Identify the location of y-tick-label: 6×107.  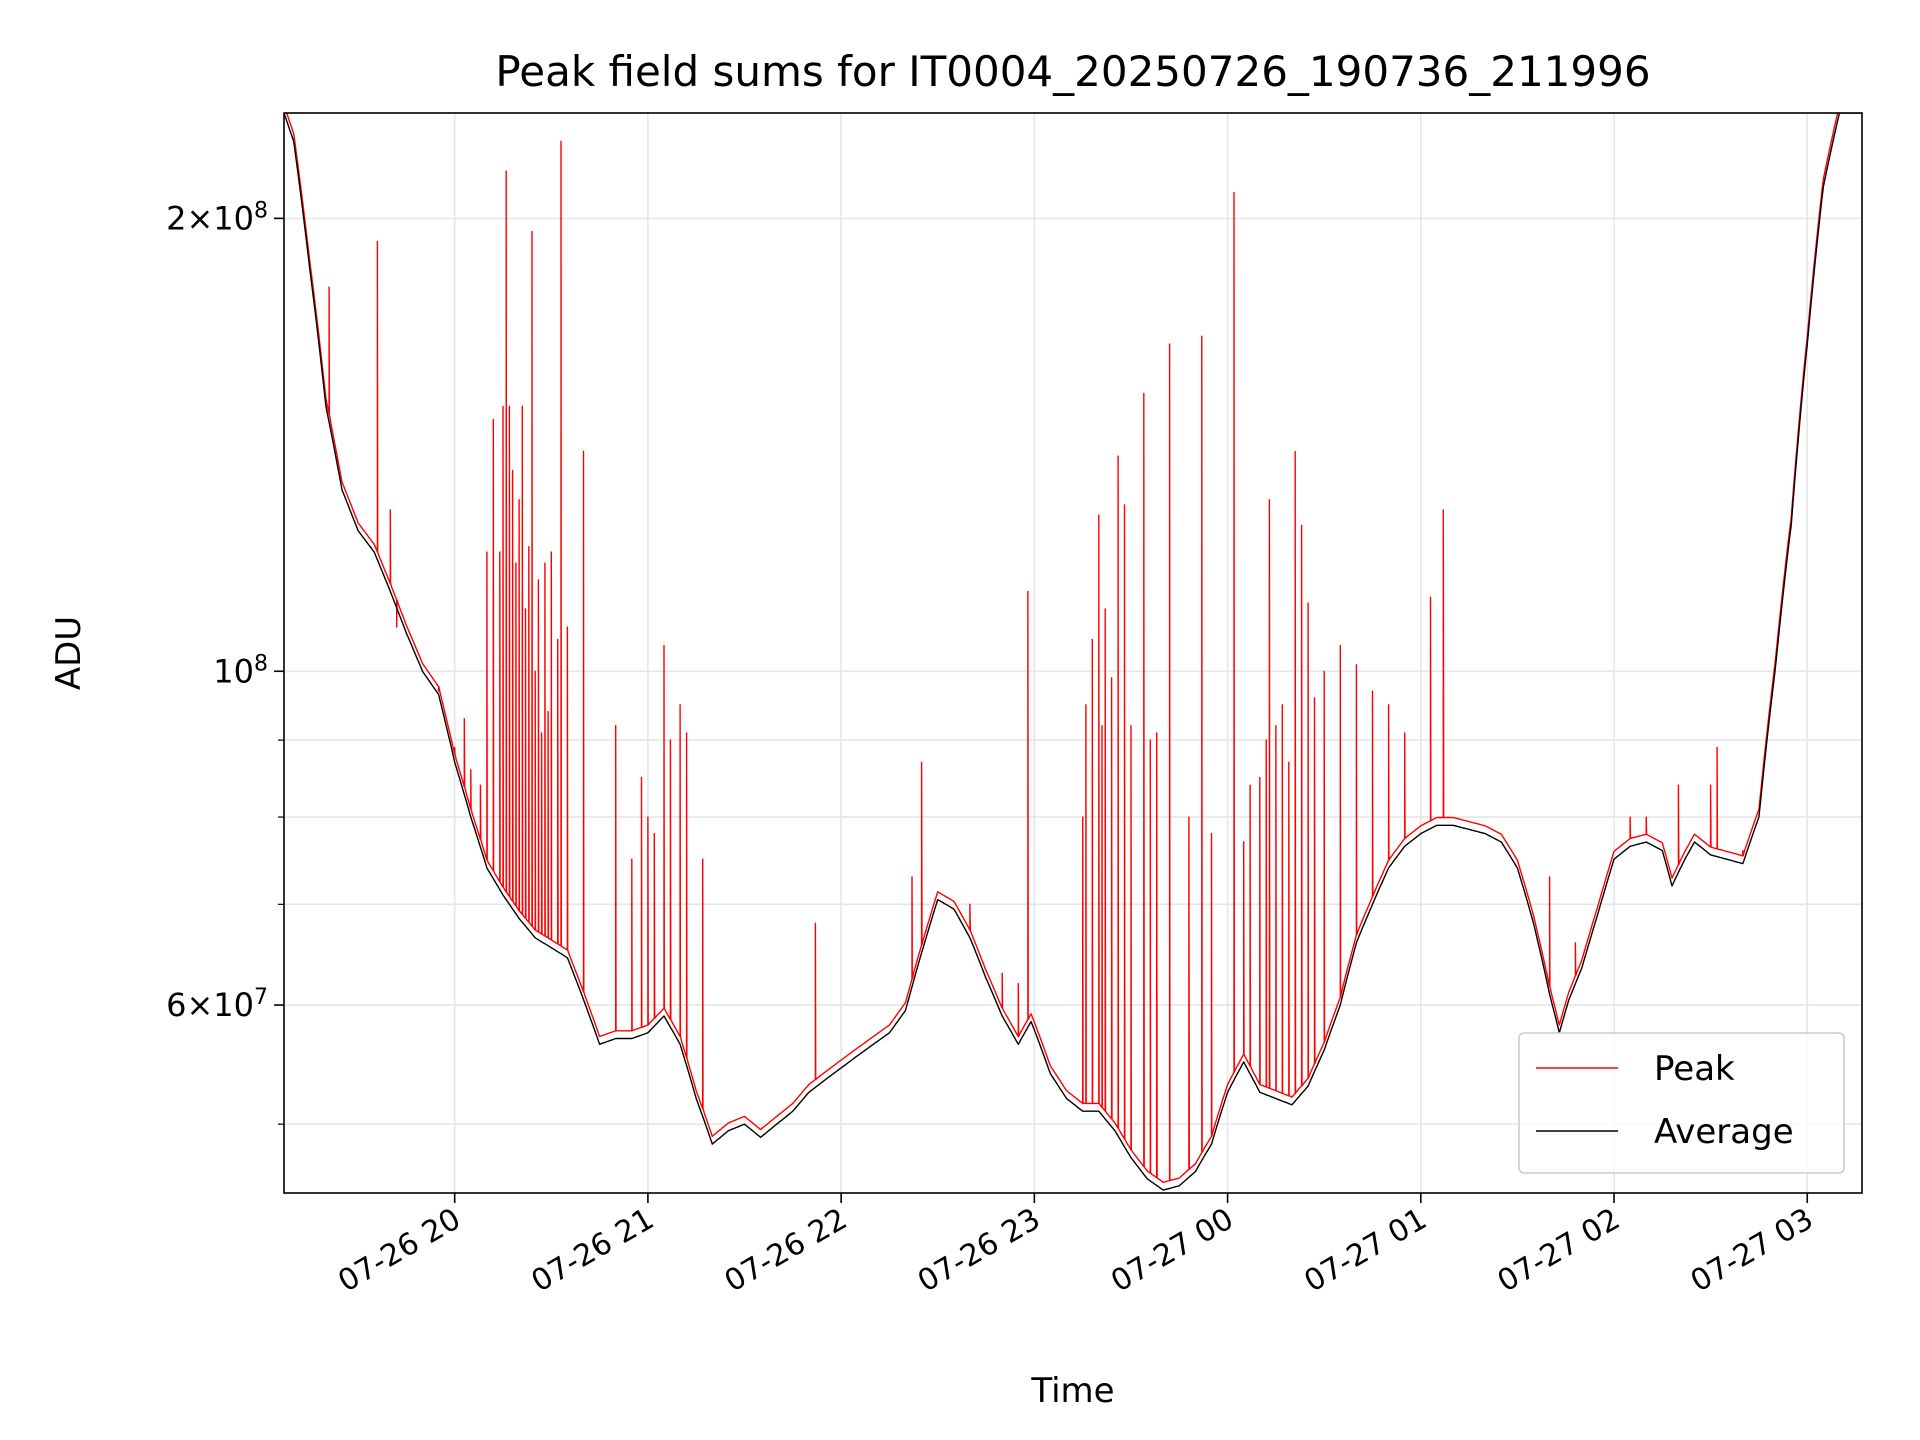
(217, 1005).